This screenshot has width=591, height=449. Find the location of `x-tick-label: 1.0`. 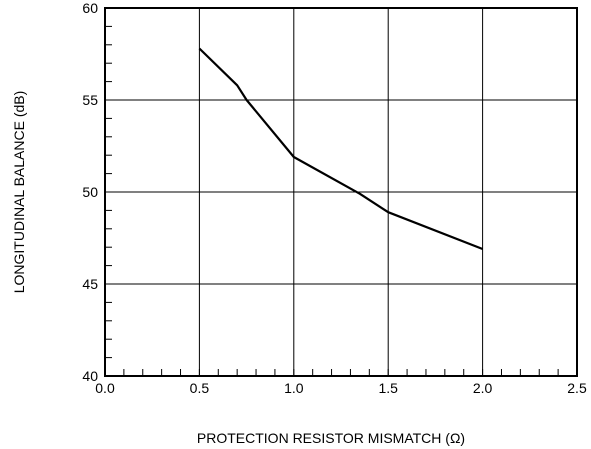

x-tick-label: 1.0 is located at coordinates (294, 388).